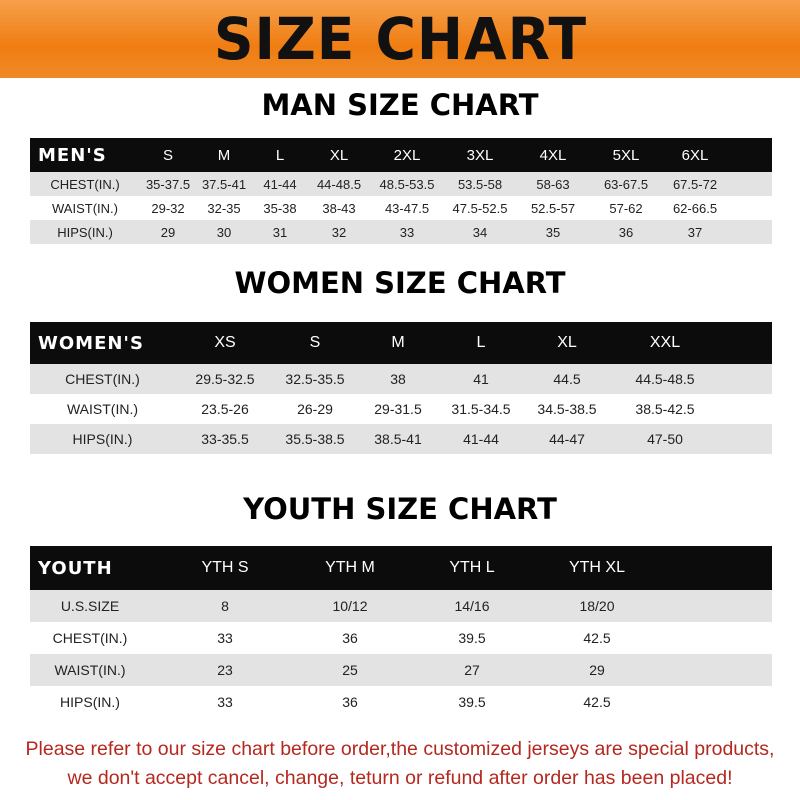 Image resolution: width=800 pixels, height=800 pixels. I want to click on table-cell: 37.5-41, so click(224, 184).